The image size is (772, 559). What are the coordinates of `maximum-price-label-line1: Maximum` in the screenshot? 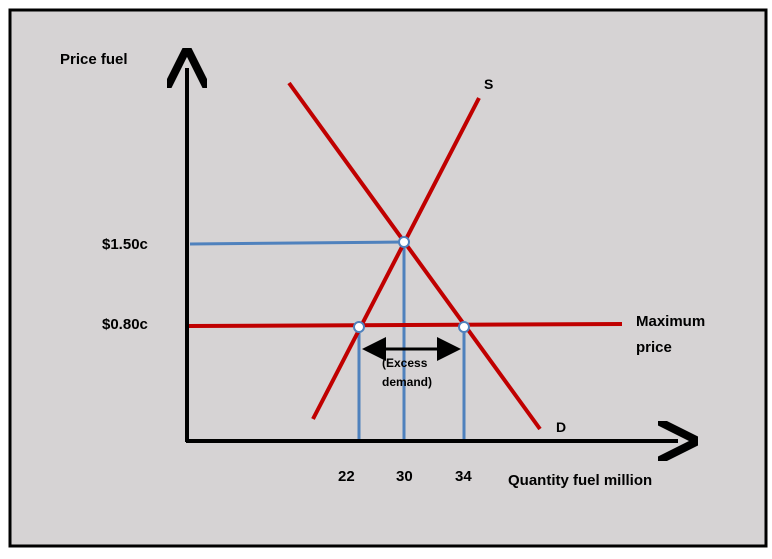 It's located at (670, 321).